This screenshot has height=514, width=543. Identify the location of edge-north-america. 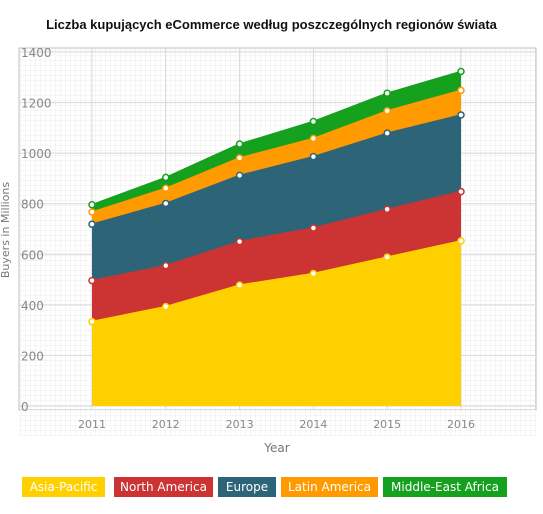
(276, 236).